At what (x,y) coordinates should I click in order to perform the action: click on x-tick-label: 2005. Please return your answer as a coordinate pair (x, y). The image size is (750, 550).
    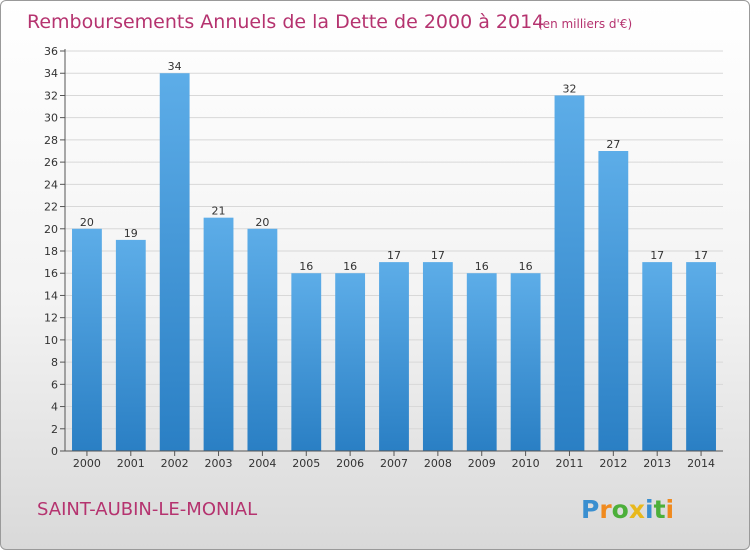
    Looking at the image, I should click on (306, 463).